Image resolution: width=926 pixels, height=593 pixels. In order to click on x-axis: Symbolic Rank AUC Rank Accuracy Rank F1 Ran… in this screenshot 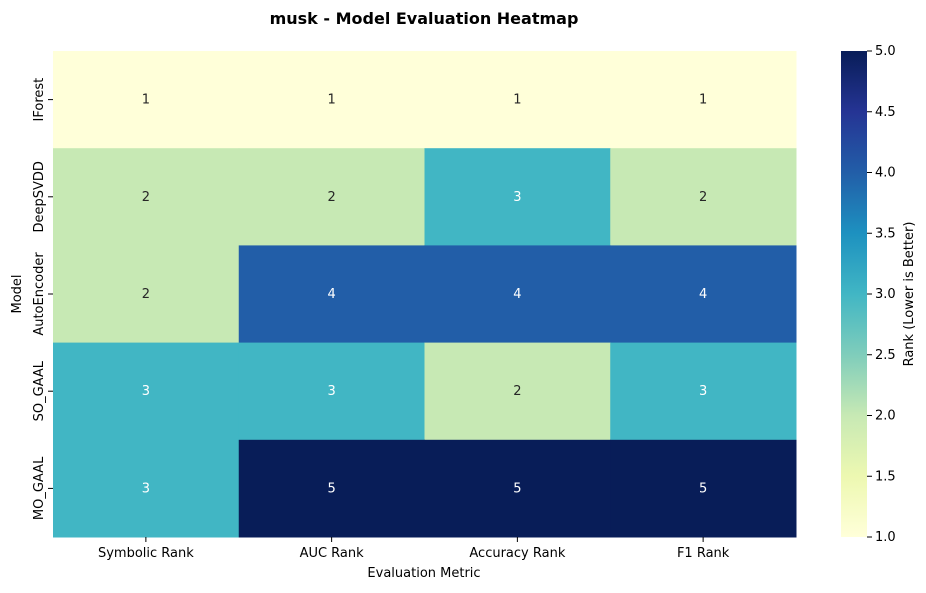, I will do `click(414, 549)`.